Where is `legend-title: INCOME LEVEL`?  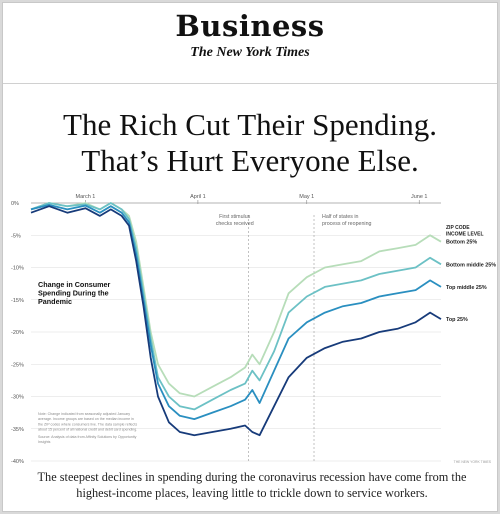
legend-title: INCOME LEVEL is located at coordinates (465, 235).